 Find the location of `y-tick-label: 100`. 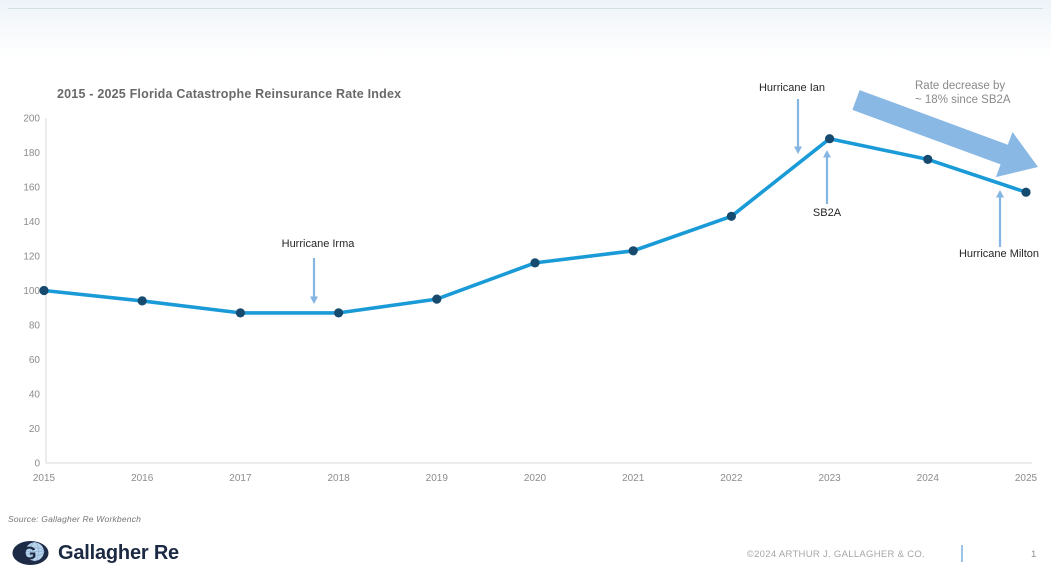

y-tick-label: 100 is located at coordinates (31, 291).